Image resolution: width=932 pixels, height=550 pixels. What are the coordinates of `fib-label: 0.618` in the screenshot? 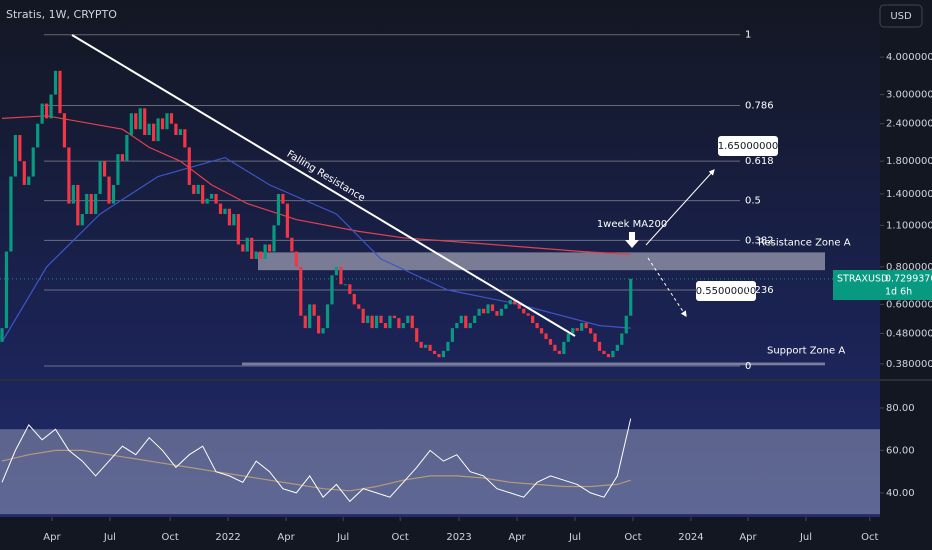 It's located at (759, 161).